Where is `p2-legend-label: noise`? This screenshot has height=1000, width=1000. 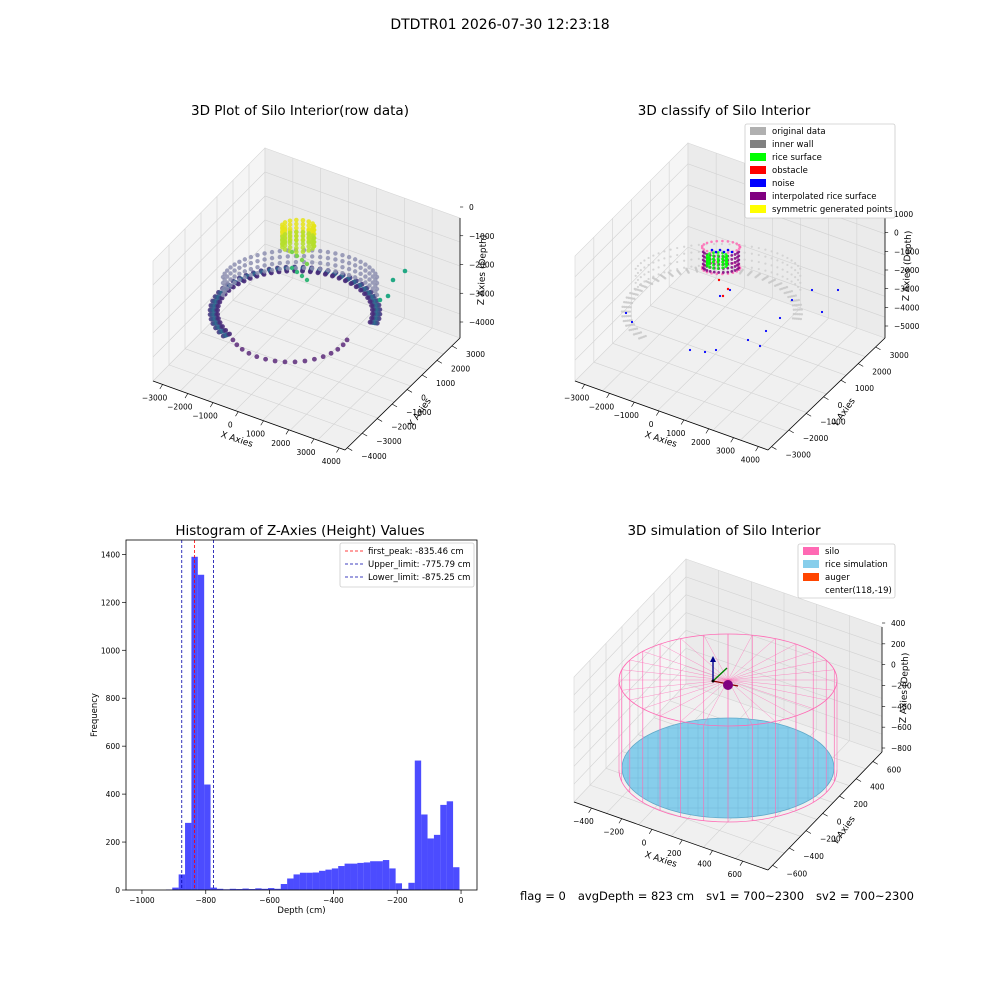
p2-legend-label: noise is located at coordinates (783, 184).